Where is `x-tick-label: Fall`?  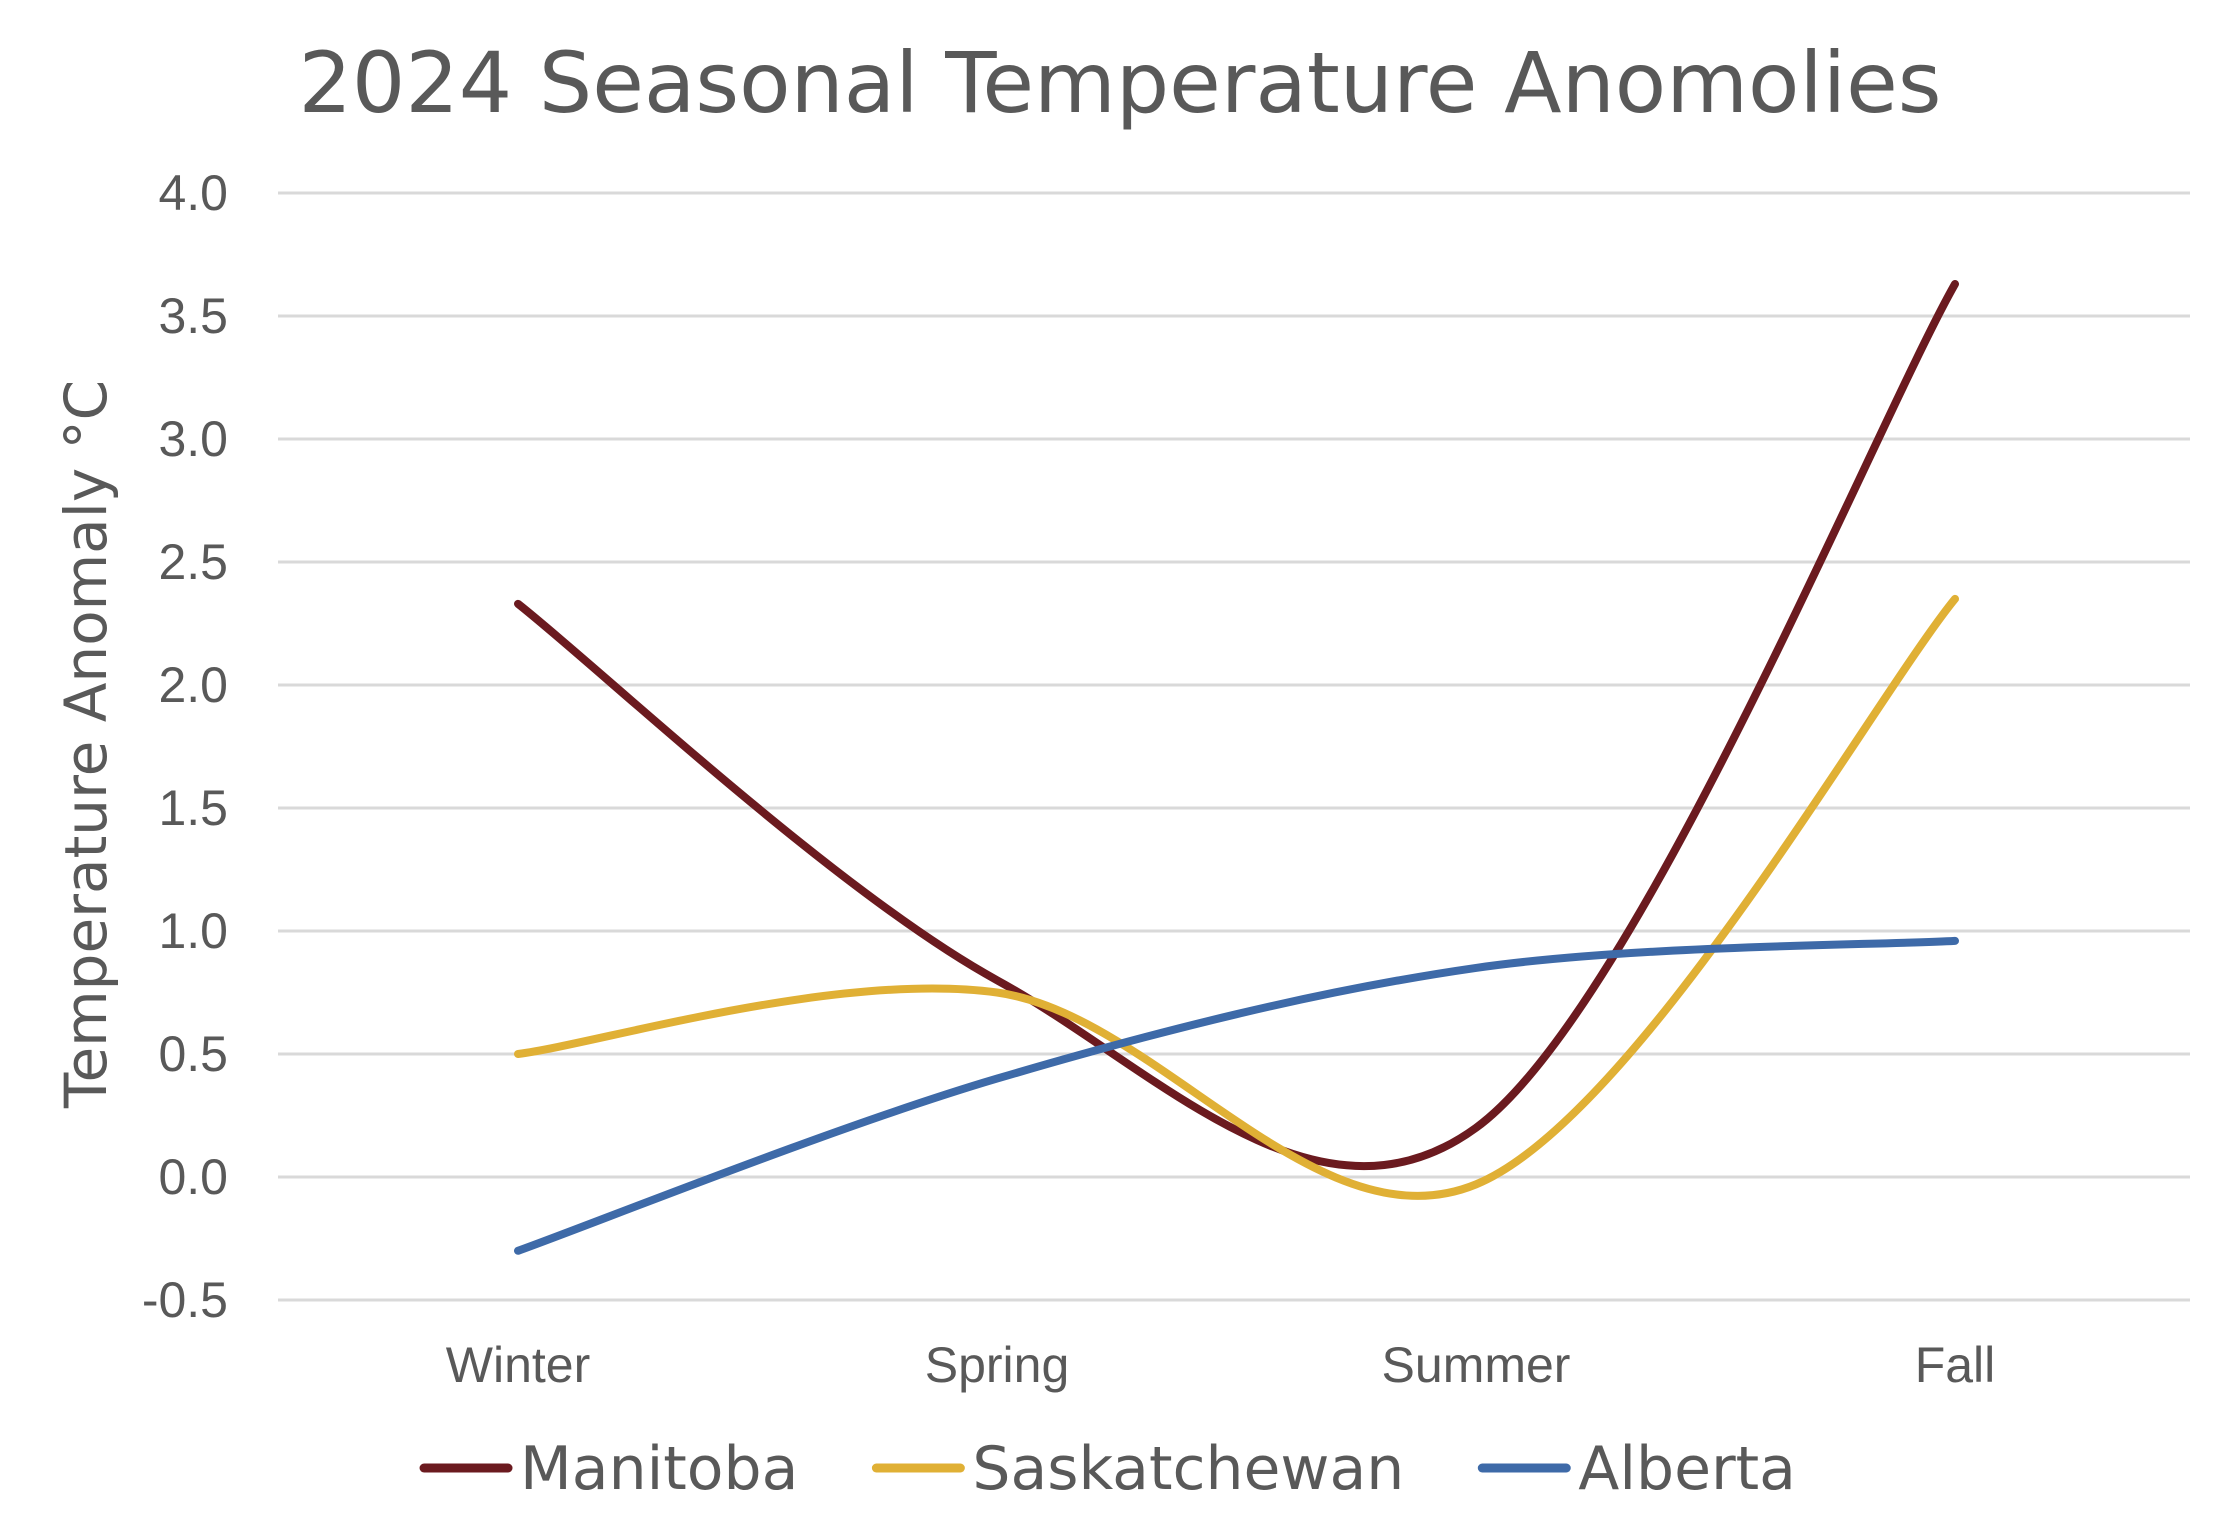
x-tick-label: Fall is located at coordinates (1955, 1365).